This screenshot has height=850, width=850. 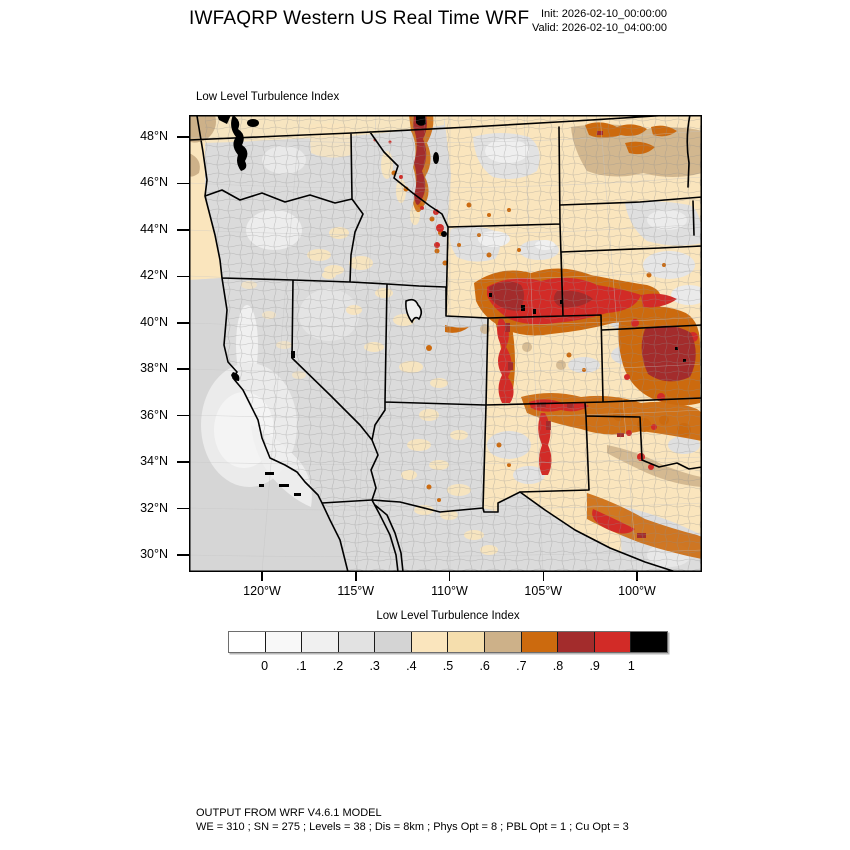 What do you see at coordinates (154, 275) in the screenshot?
I see `y-tick-label: 42°N` at bounding box center [154, 275].